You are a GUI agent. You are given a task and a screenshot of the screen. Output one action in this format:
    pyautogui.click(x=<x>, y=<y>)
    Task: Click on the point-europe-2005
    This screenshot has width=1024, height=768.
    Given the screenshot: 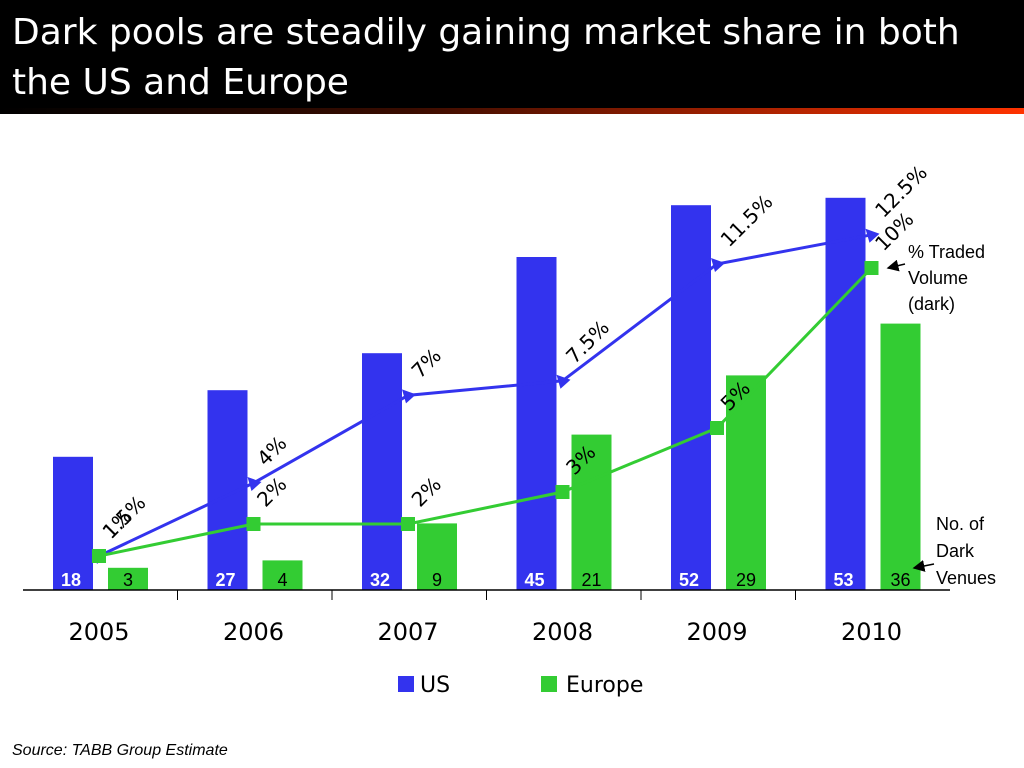 What is the action you would take?
    pyautogui.click(x=99, y=556)
    